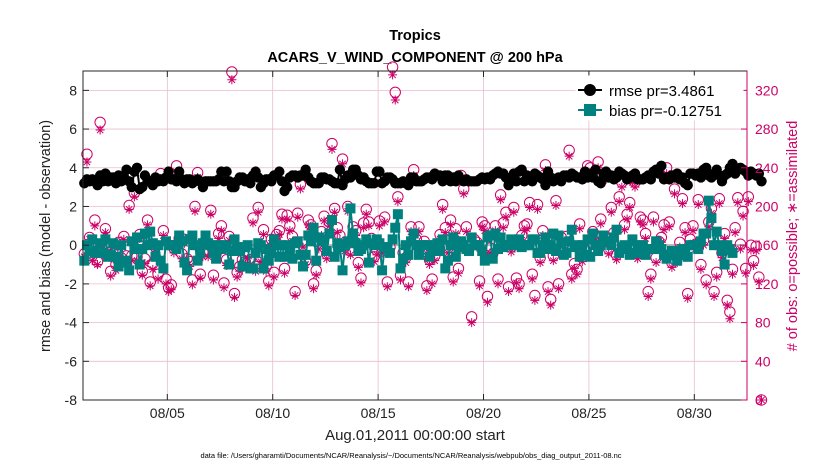 The image size is (830, 470). What do you see at coordinates (767, 206) in the screenshot?
I see `right-y-tick-label: 200` at bounding box center [767, 206].